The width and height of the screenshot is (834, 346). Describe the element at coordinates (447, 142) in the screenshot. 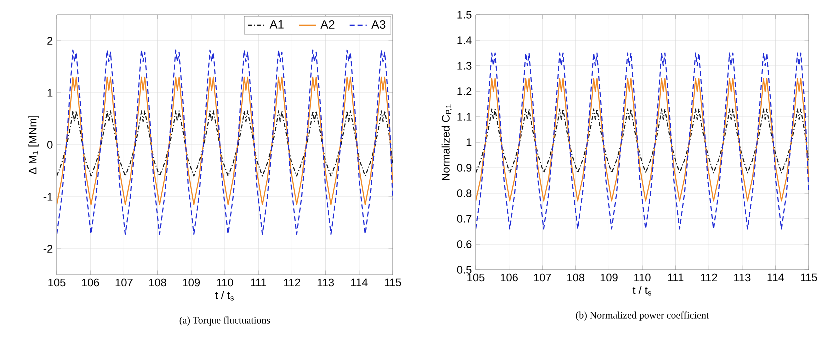

I see `y-axis-title: Normalized C$_{P,1}$` at that location.